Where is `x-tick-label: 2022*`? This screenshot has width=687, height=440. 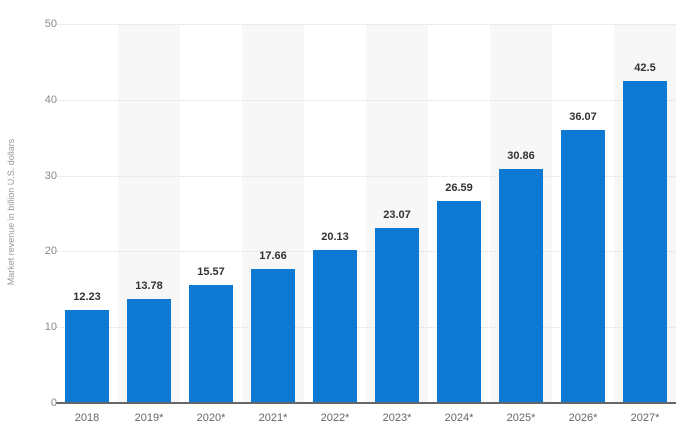
x-tick-label: 2022* is located at coordinates (335, 418).